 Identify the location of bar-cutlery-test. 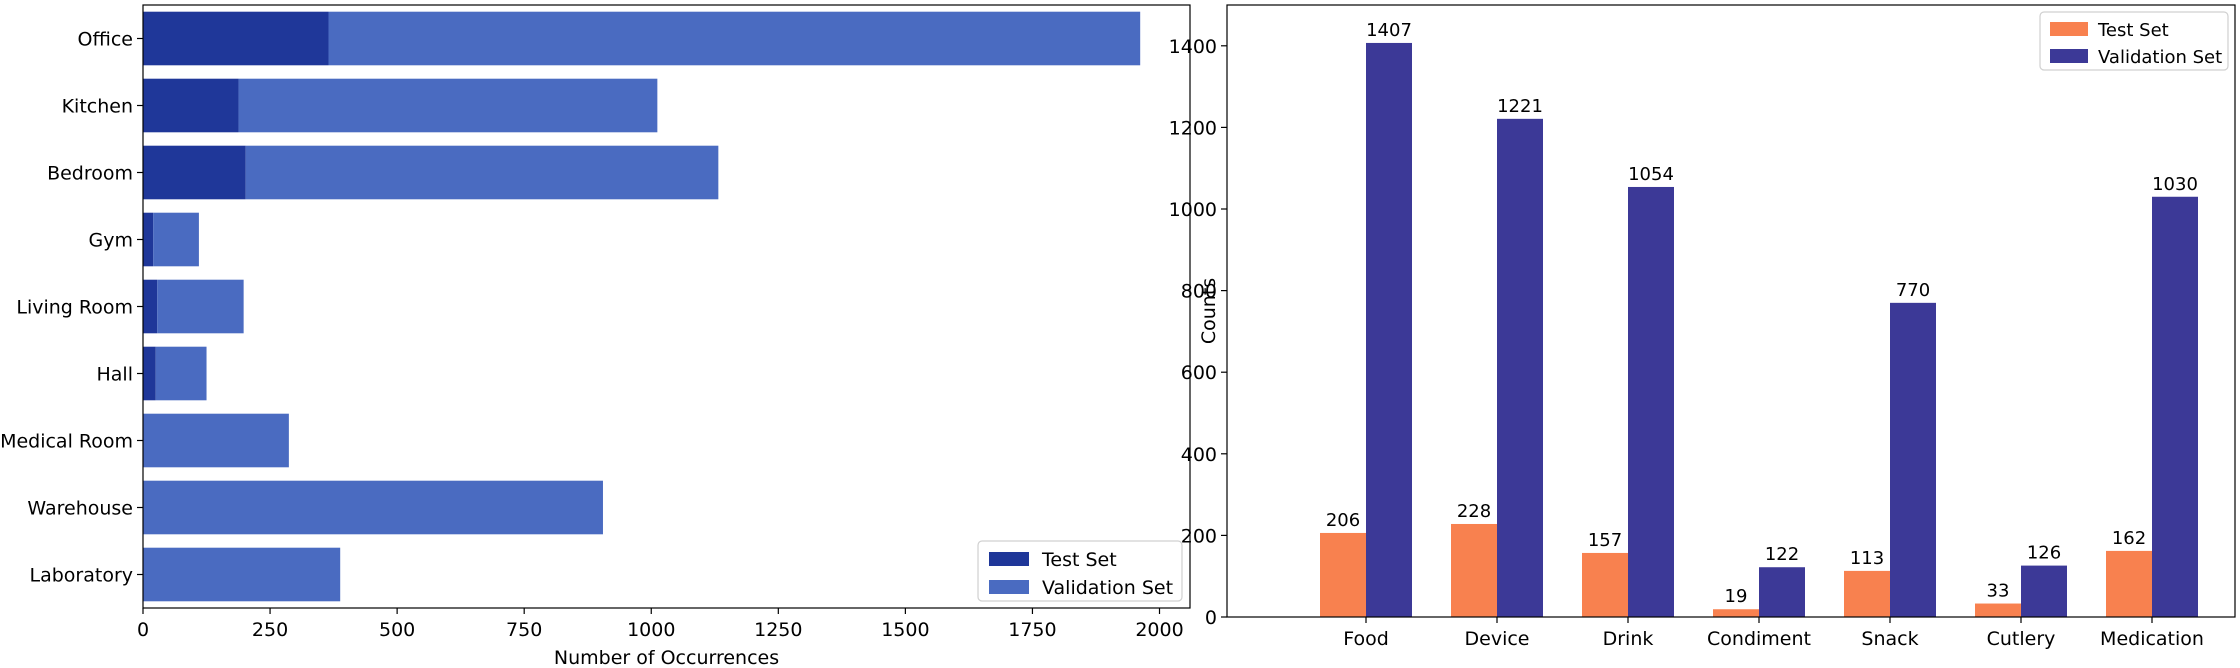
(1998, 610).